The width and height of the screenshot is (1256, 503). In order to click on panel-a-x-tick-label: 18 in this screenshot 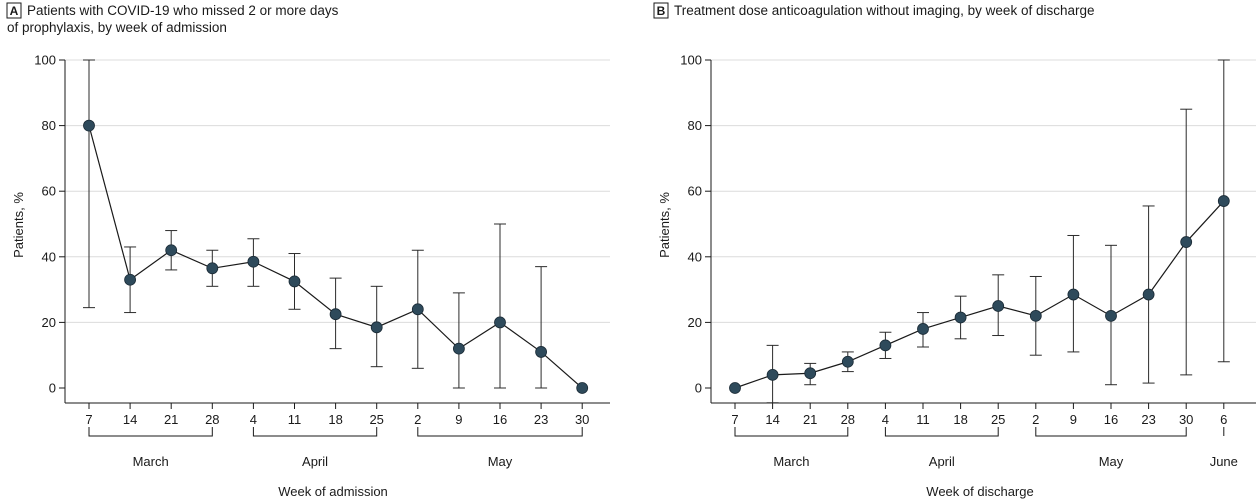, I will do `click(335, 419)`.